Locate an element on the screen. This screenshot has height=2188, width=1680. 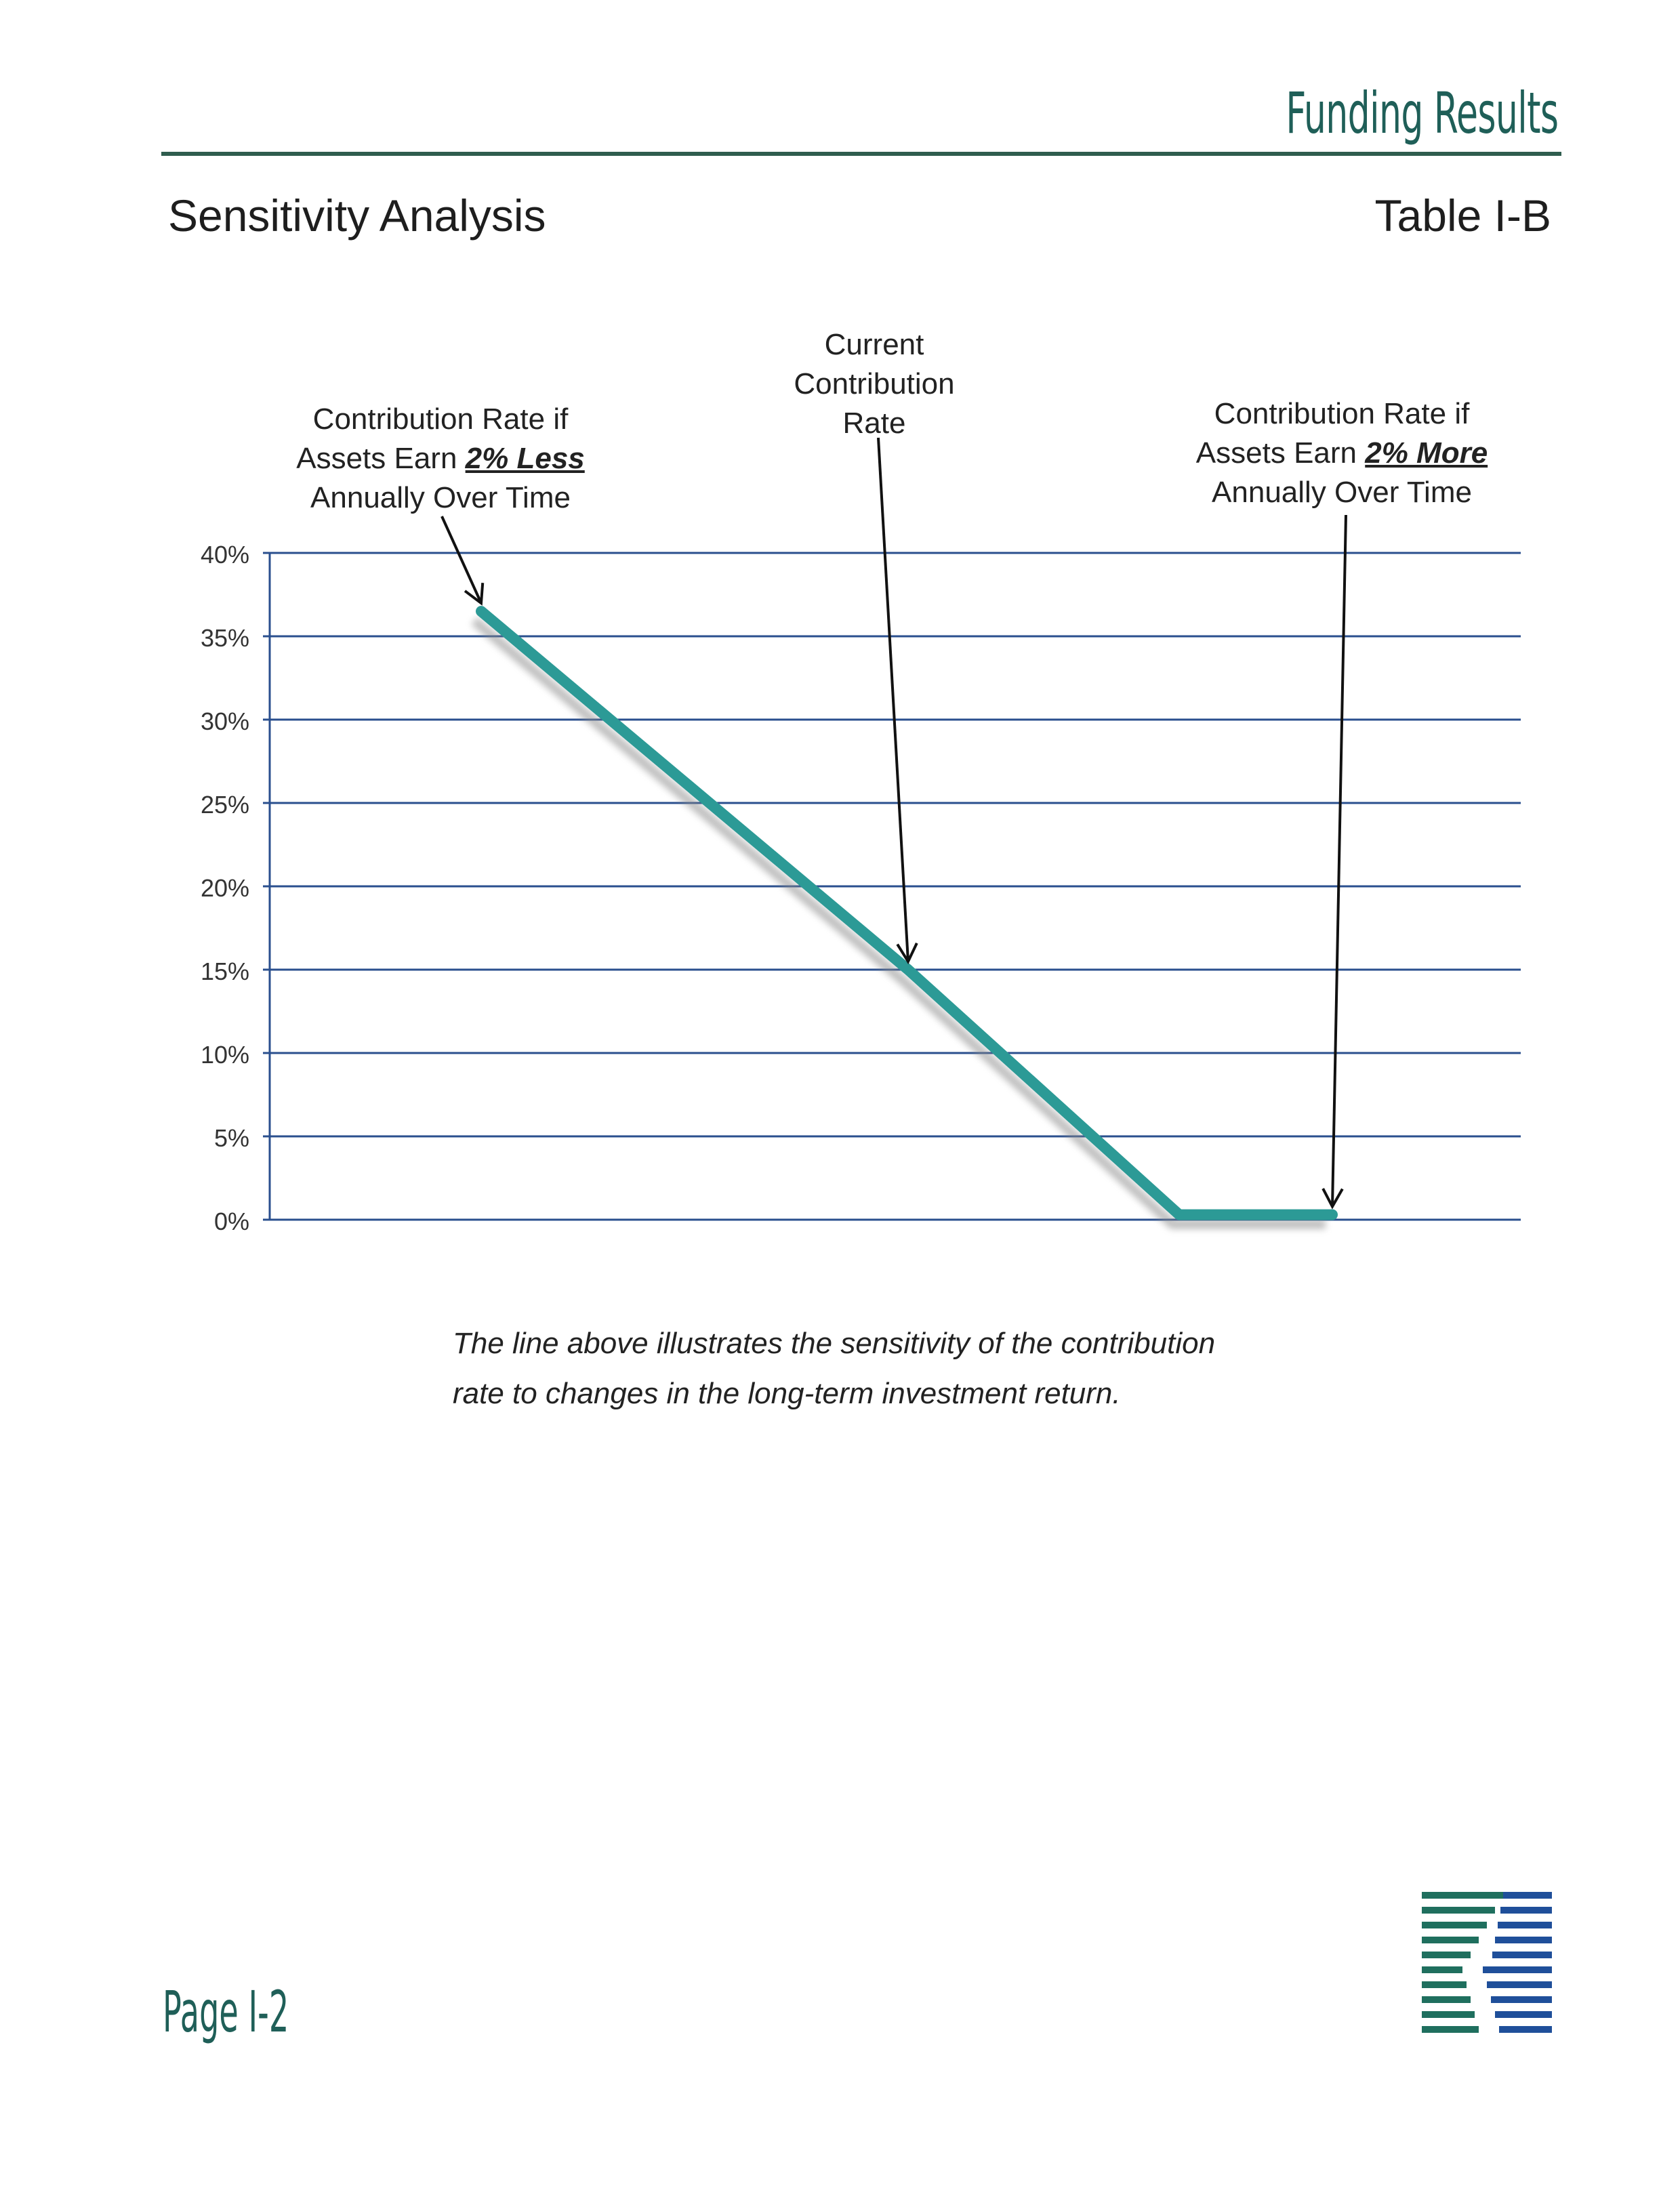
chart-y-ticks: 0% 5% 10% 15% 20% 25% 30% 35% 40% is located at coordinates (225, 888).